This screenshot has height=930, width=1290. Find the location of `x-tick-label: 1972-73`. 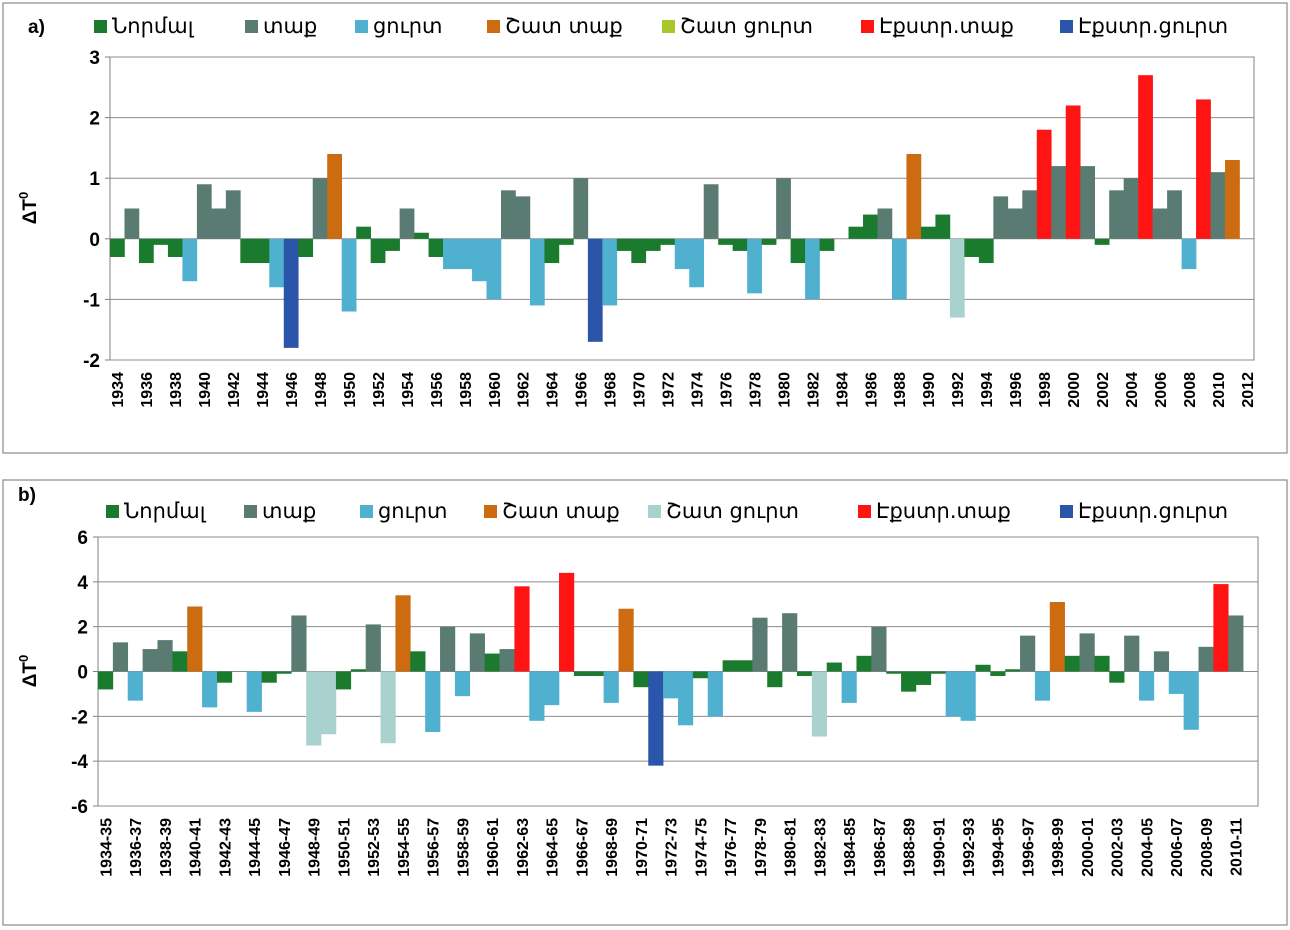

x-tick-label: 1972-73 is located at coordinates (672, 847).